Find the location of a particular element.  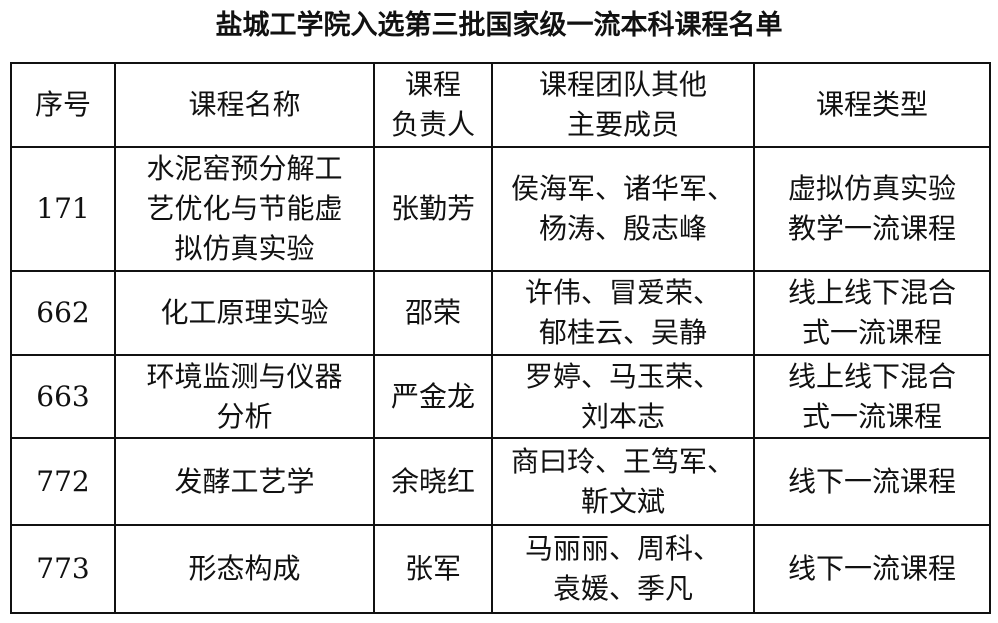

cell-line: 773 is located at coordinates (63, 568).